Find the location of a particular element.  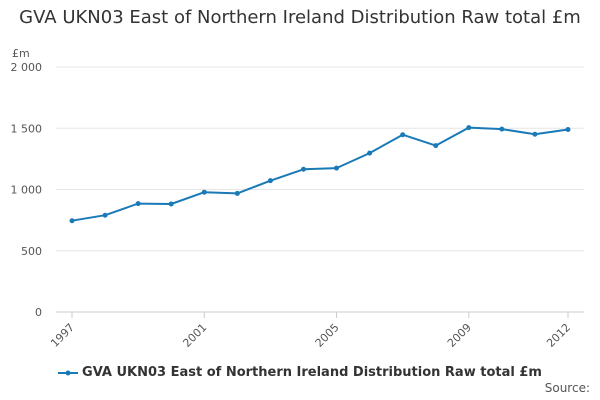

y-tick-label: 0 is located at coordinates (38, 312).